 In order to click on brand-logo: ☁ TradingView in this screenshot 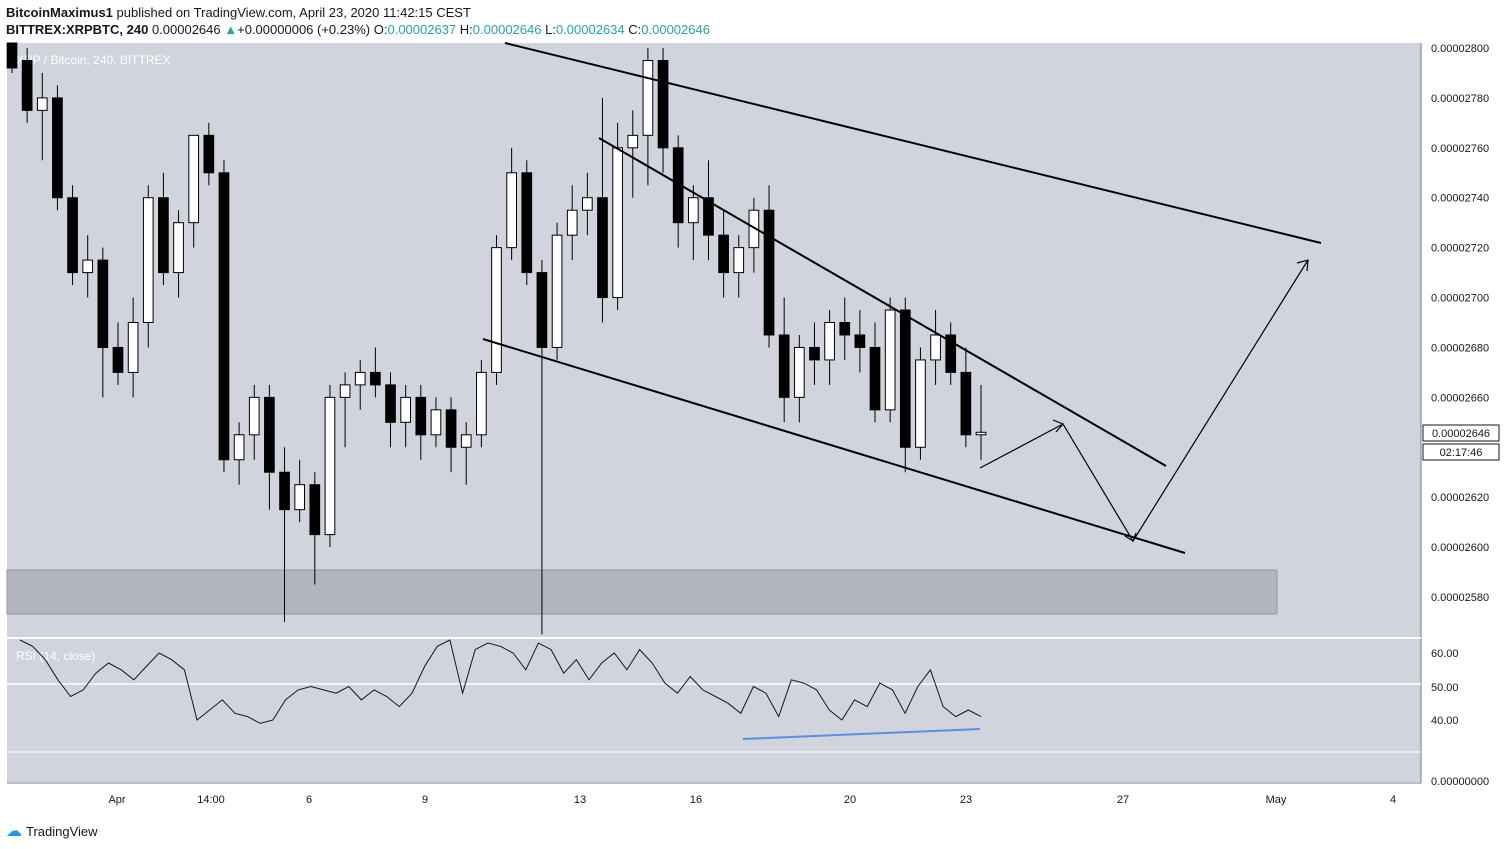, I will do `click(52, 831)`.